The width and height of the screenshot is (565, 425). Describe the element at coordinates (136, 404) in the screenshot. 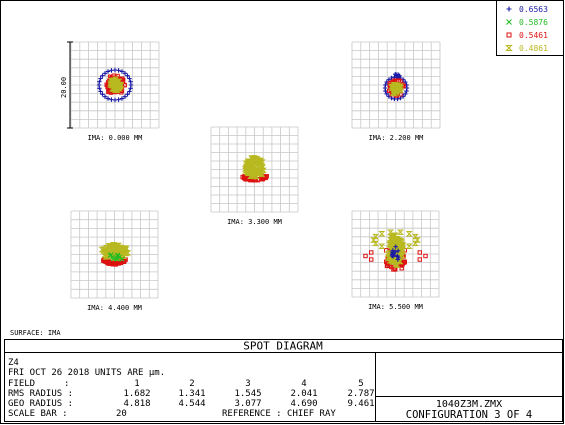

I see `geo-radius-value: 4.818` at that location.